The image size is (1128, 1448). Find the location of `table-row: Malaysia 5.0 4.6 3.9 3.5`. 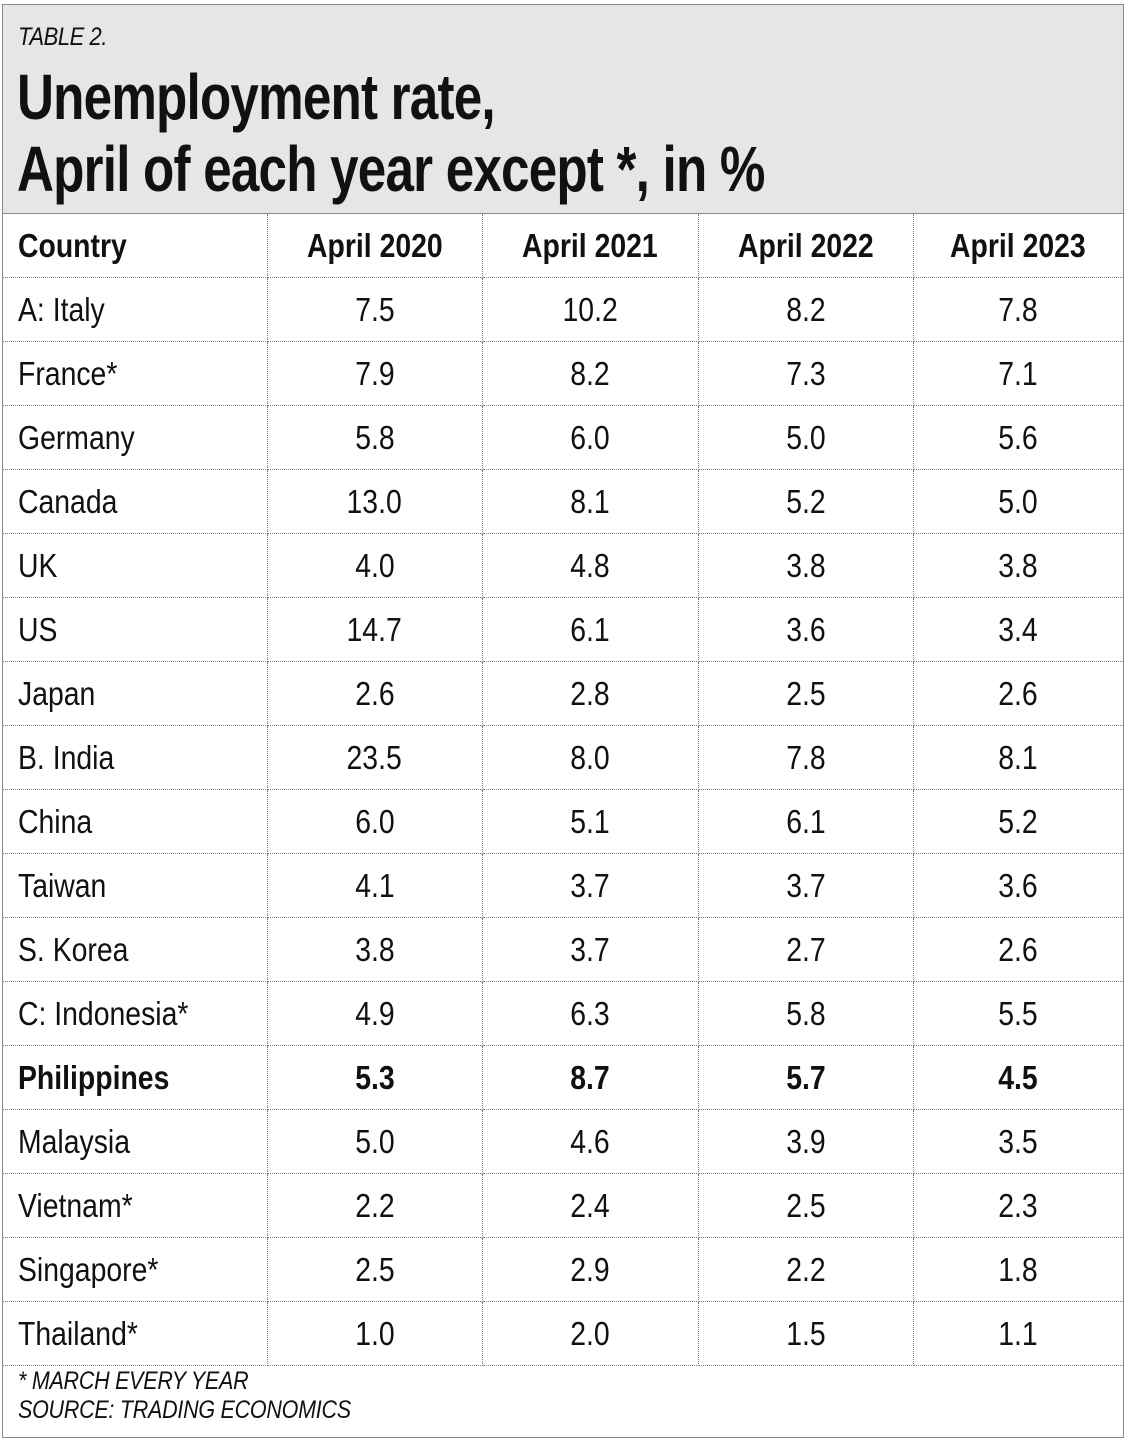

table-row: Malaysia 5.0 4.6 3.9 3.5 is located at coordinates (563, 1141).